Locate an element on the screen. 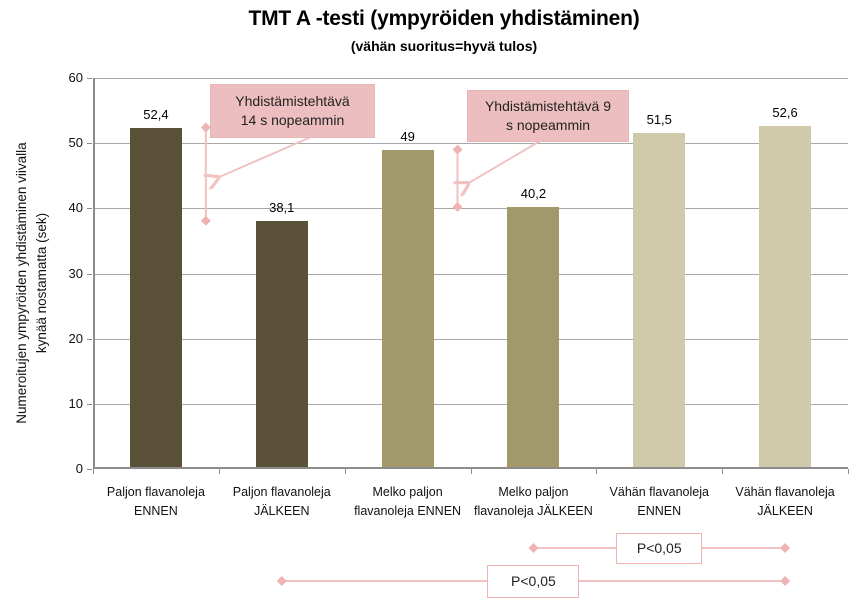  y-axis-tick-label: 10 is located at coordinates (75, 403).